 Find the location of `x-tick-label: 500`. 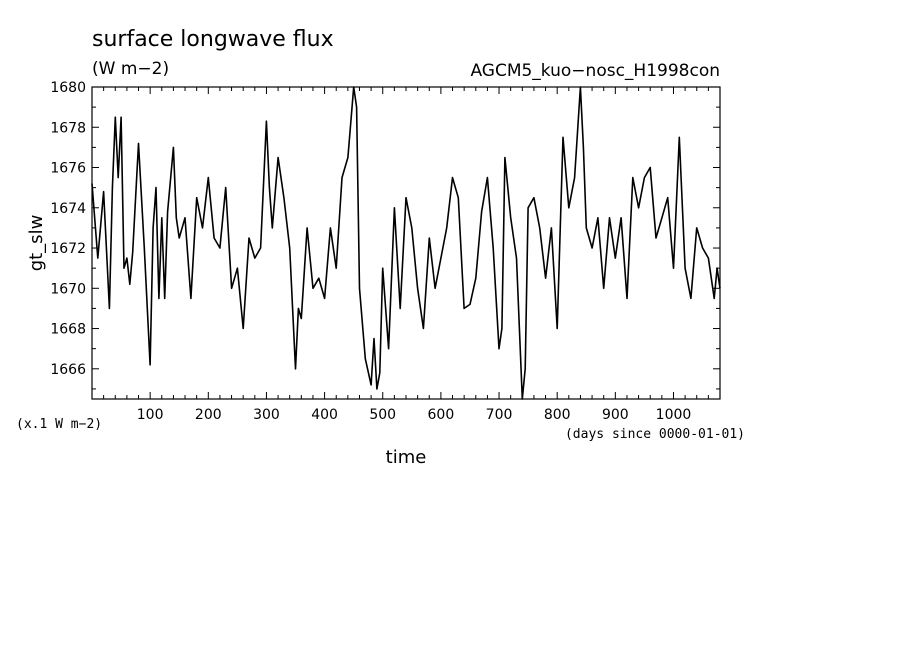

x-tick-label: 500 is located at coordinates (382, 415).